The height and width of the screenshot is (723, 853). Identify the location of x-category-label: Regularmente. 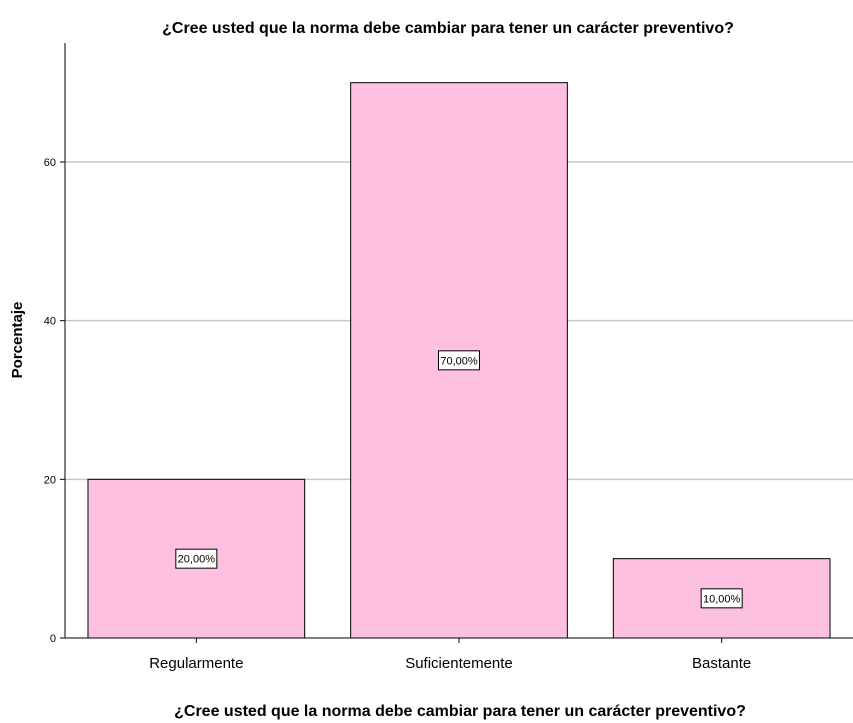
(196, 663).